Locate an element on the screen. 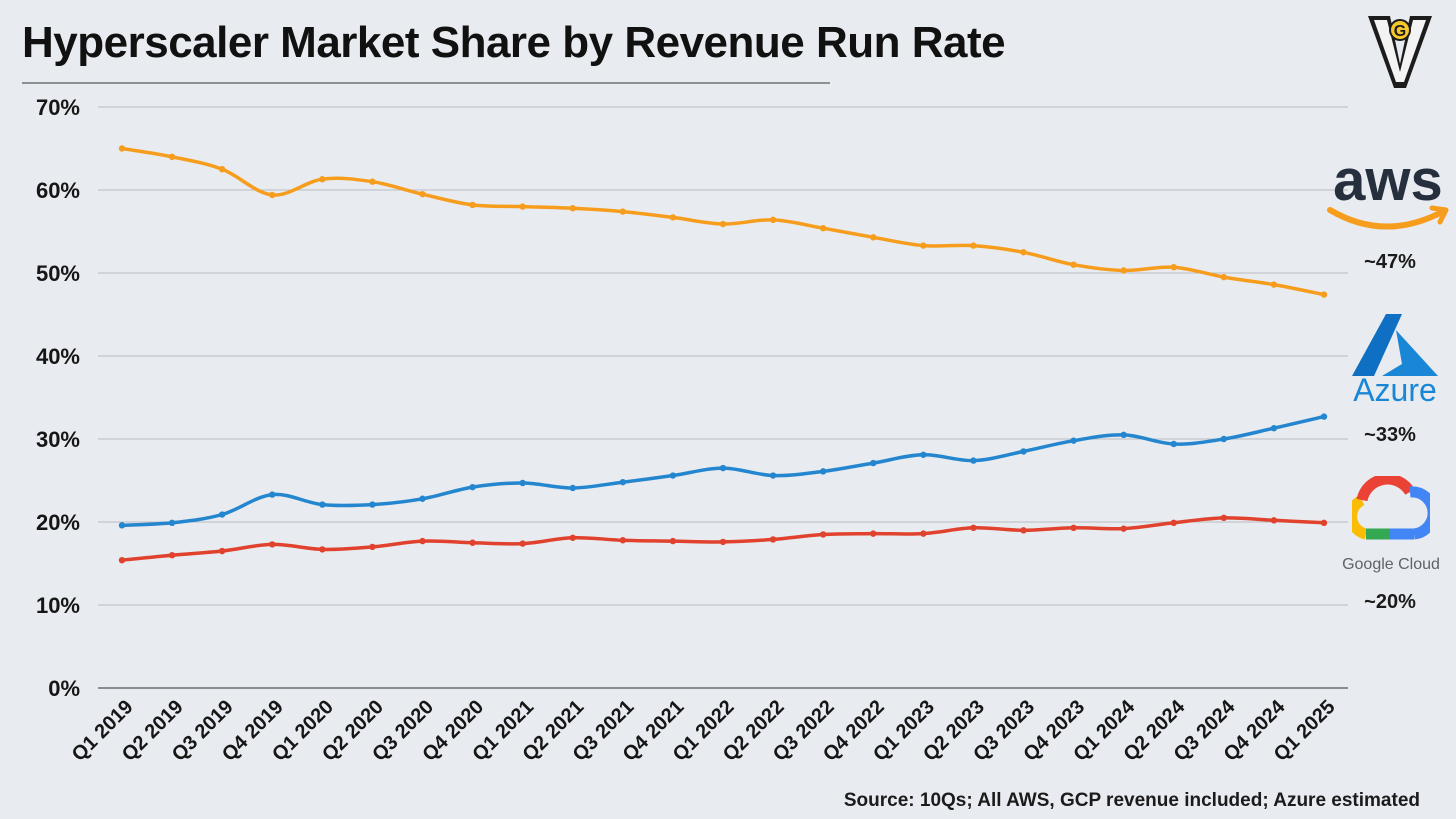  svg-text: G is located at coordinates (1400, 31).